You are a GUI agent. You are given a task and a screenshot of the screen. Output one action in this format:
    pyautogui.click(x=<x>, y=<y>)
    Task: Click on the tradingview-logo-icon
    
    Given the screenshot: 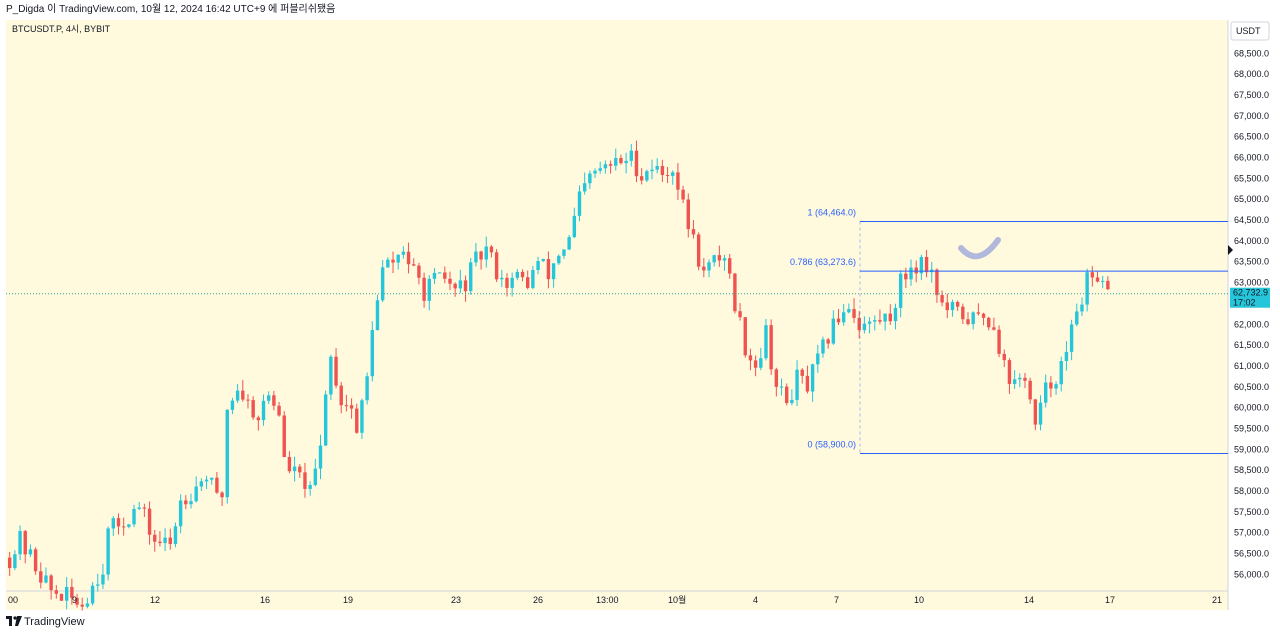 What is the action you would take?
    pyautogui.click(x=14, y=621)
    